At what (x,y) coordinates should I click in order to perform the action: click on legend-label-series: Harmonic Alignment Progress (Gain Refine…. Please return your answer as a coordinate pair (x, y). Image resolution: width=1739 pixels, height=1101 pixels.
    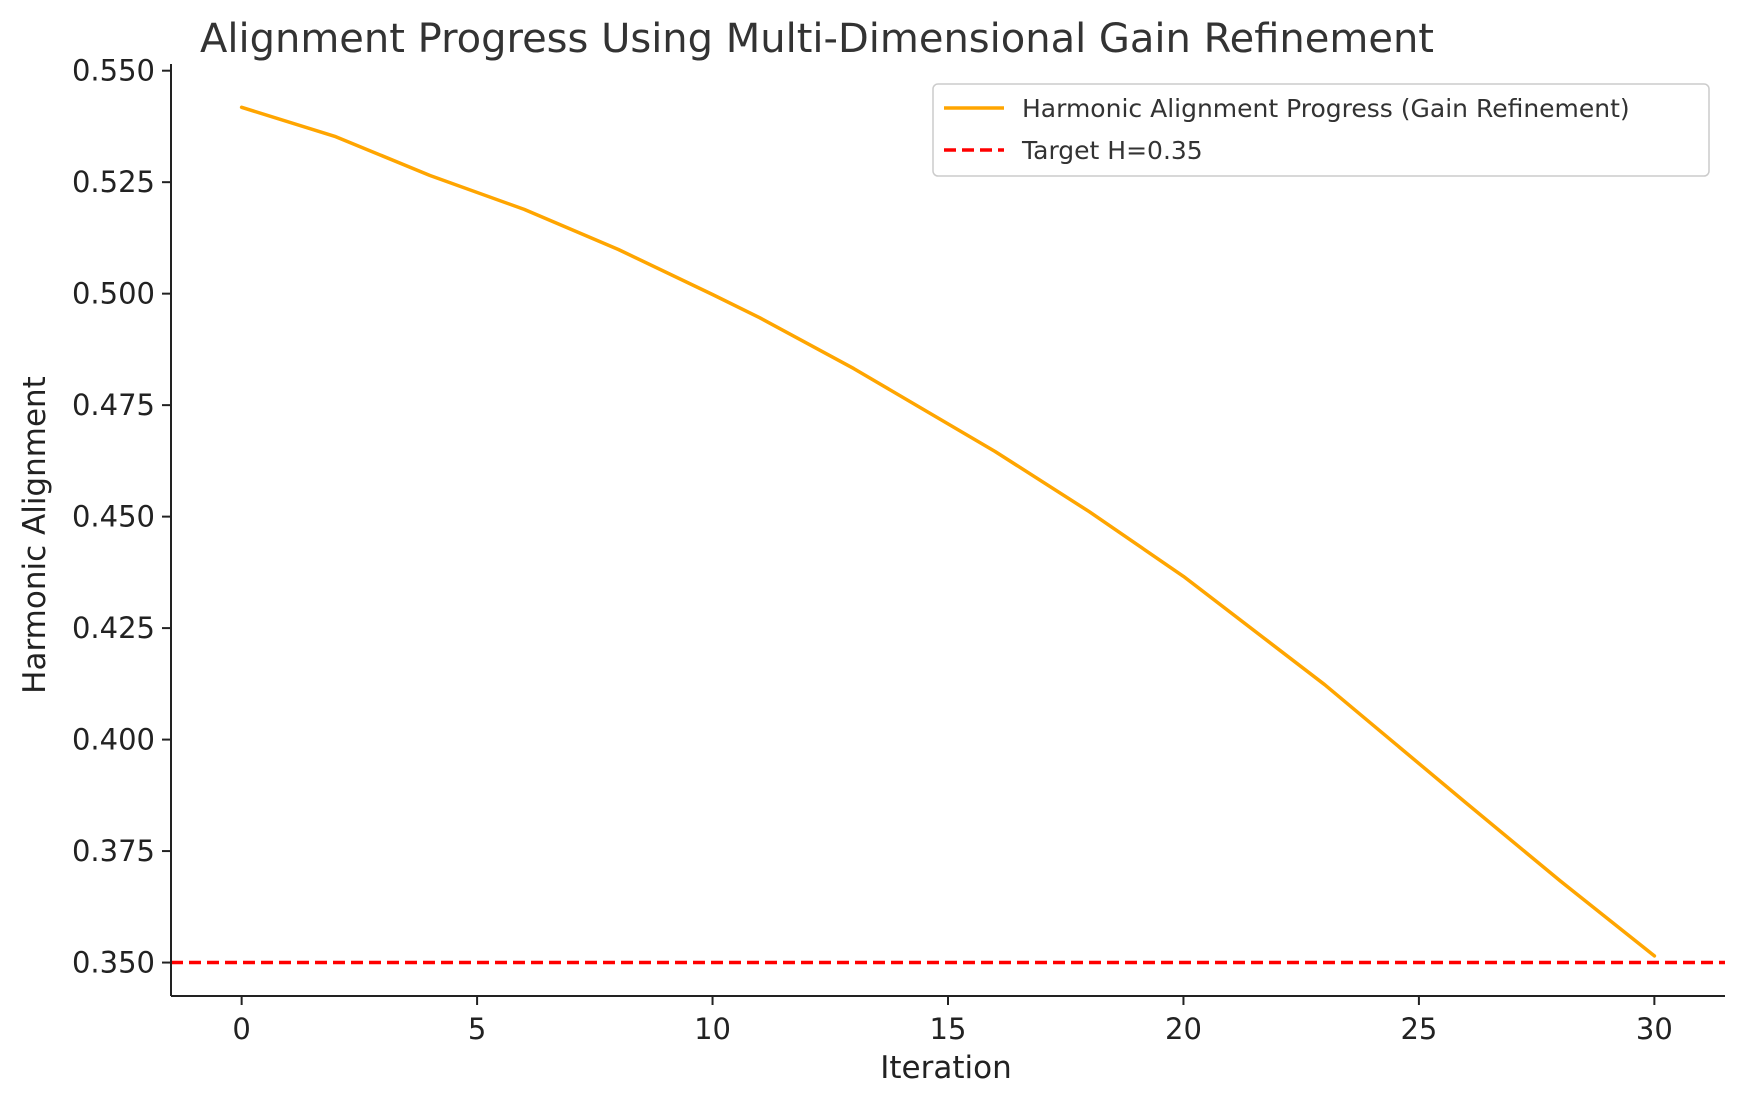
    Looking at the image, I should click on (1326, 108).